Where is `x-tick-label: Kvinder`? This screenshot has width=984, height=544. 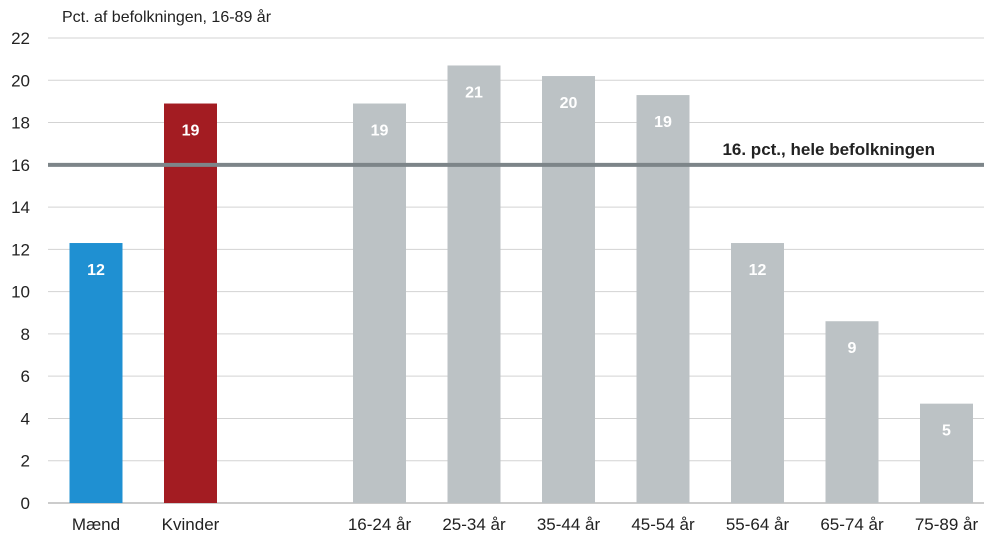
x-tick-label: Kvinder is located at coordinates (191, 524).